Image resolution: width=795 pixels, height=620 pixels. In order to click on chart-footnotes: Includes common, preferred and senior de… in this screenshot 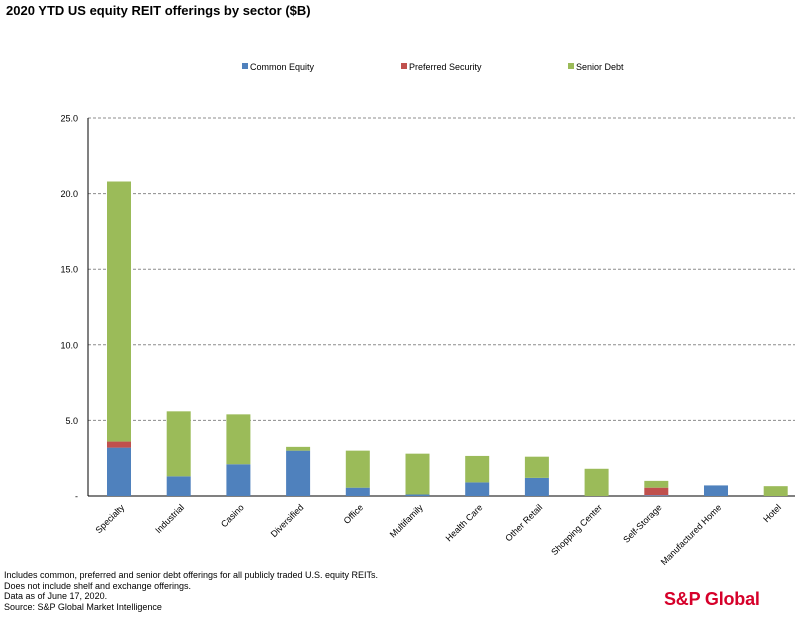, I will do `click(191, 591)`.